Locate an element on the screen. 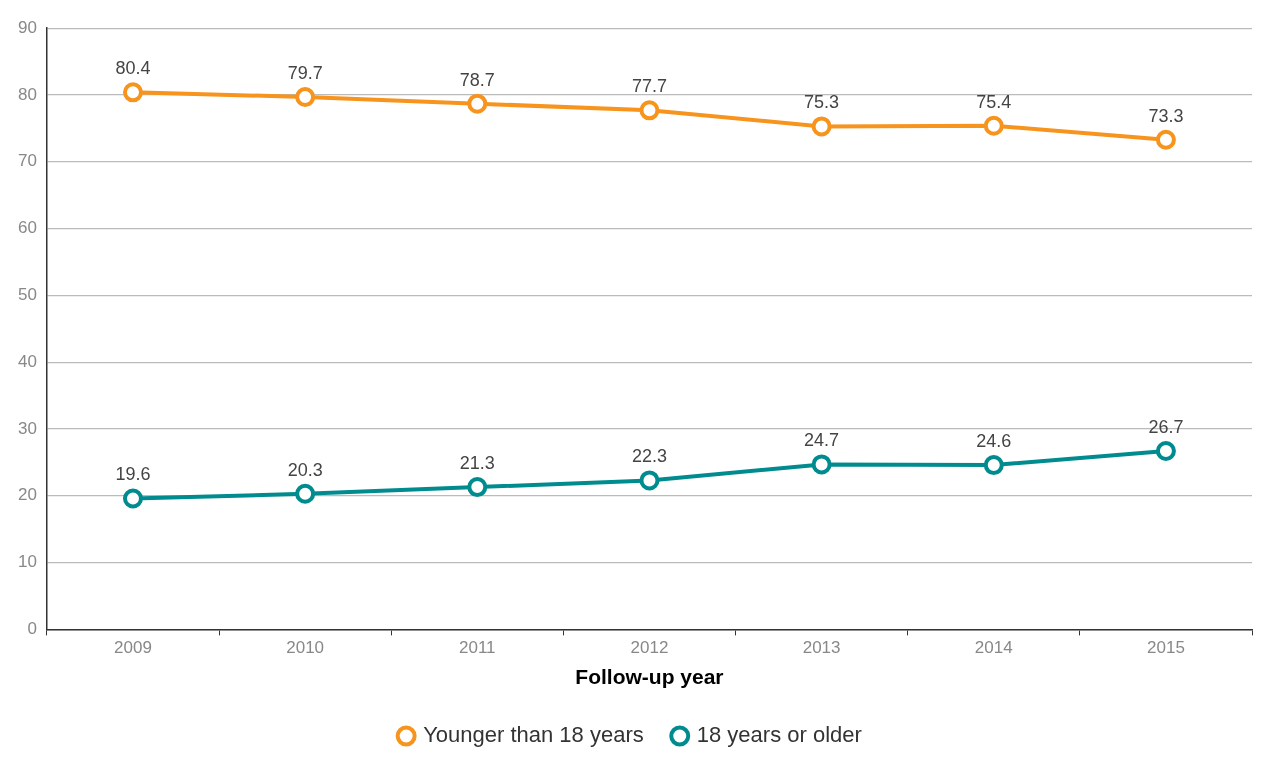  y-tick-label: 20 is located at coordinates (27, 495).